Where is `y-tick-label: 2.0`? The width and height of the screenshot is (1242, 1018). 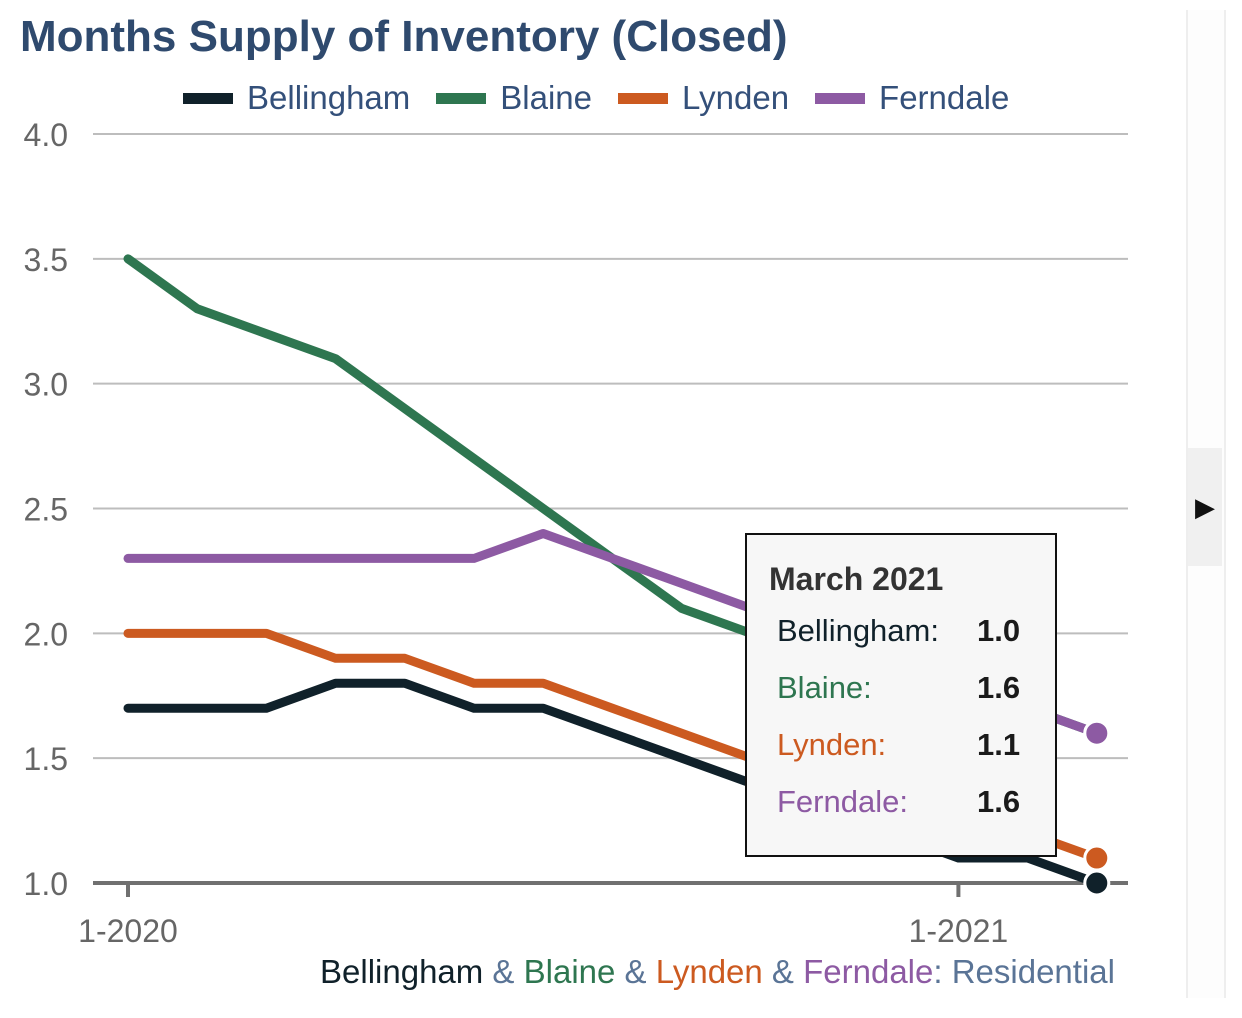
y-tick-label: 2.0 is located at coordinates (46, 634).